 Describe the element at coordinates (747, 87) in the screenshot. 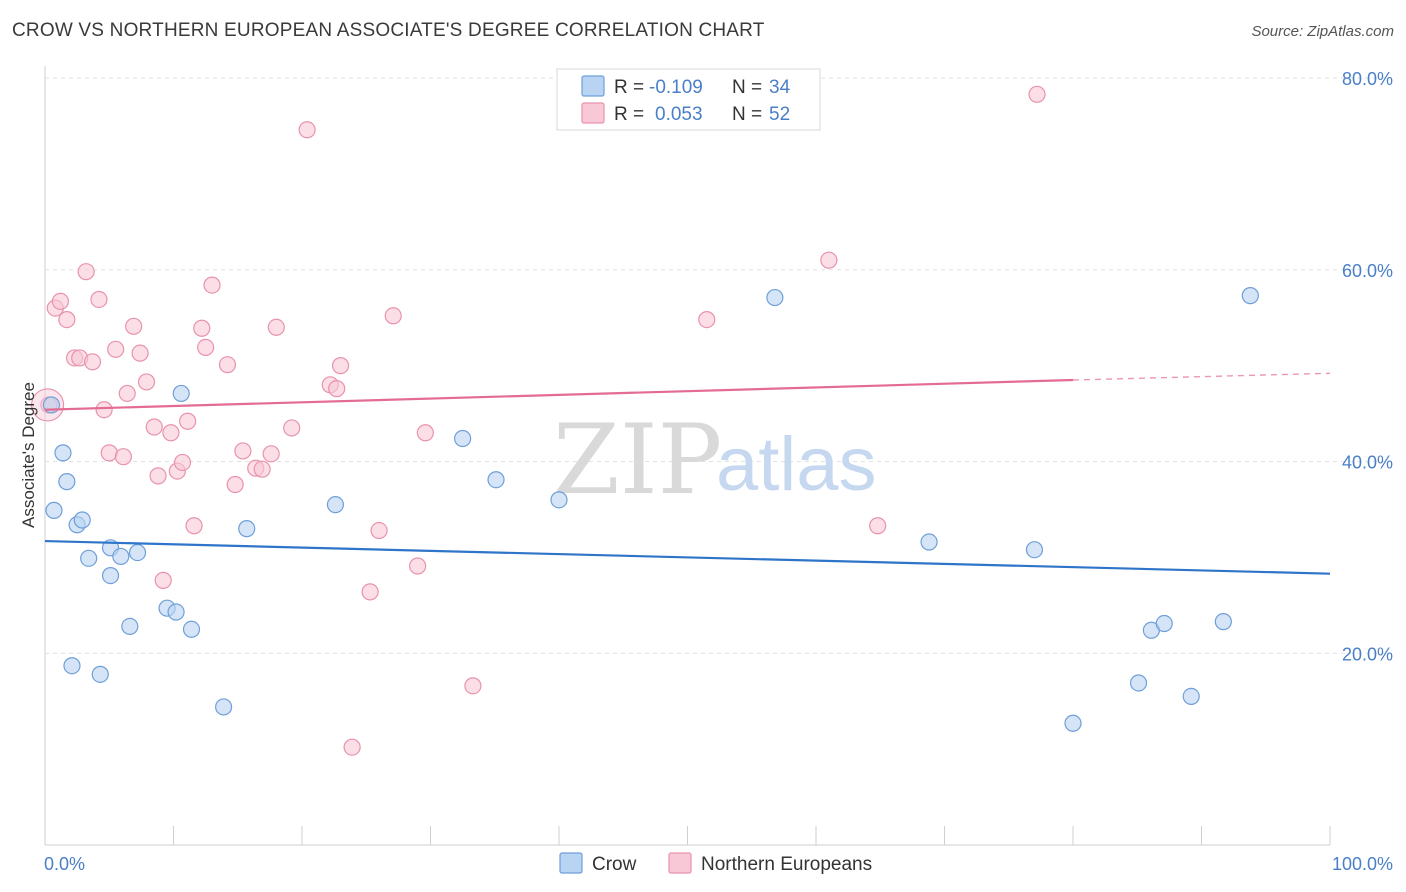

I see `legend-crow-n-label: N =` at that location.